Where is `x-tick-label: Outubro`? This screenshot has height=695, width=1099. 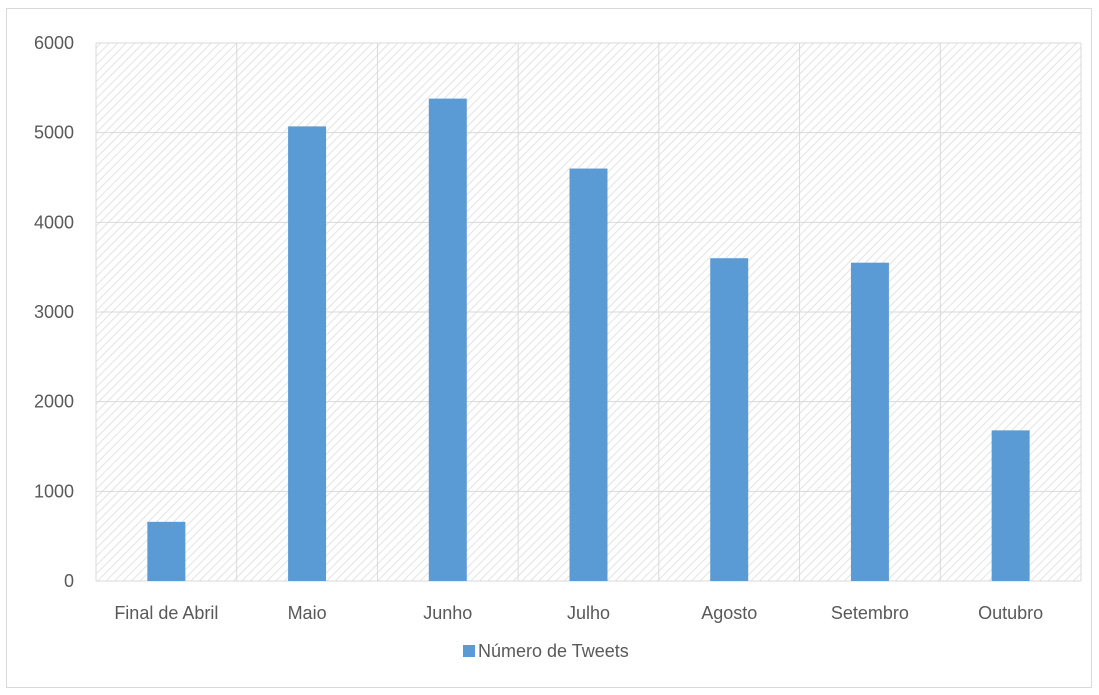 x-tick-label: Outubro is located at coordinates (1010, 613).